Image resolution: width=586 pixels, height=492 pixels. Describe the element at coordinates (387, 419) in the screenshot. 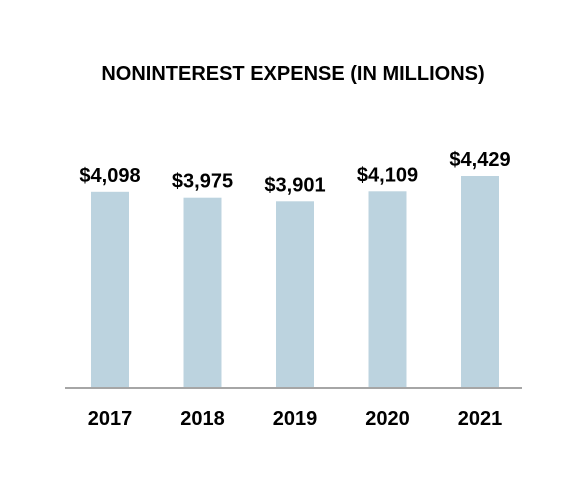

I see `x-tick-label-2020: 2020` at that location.